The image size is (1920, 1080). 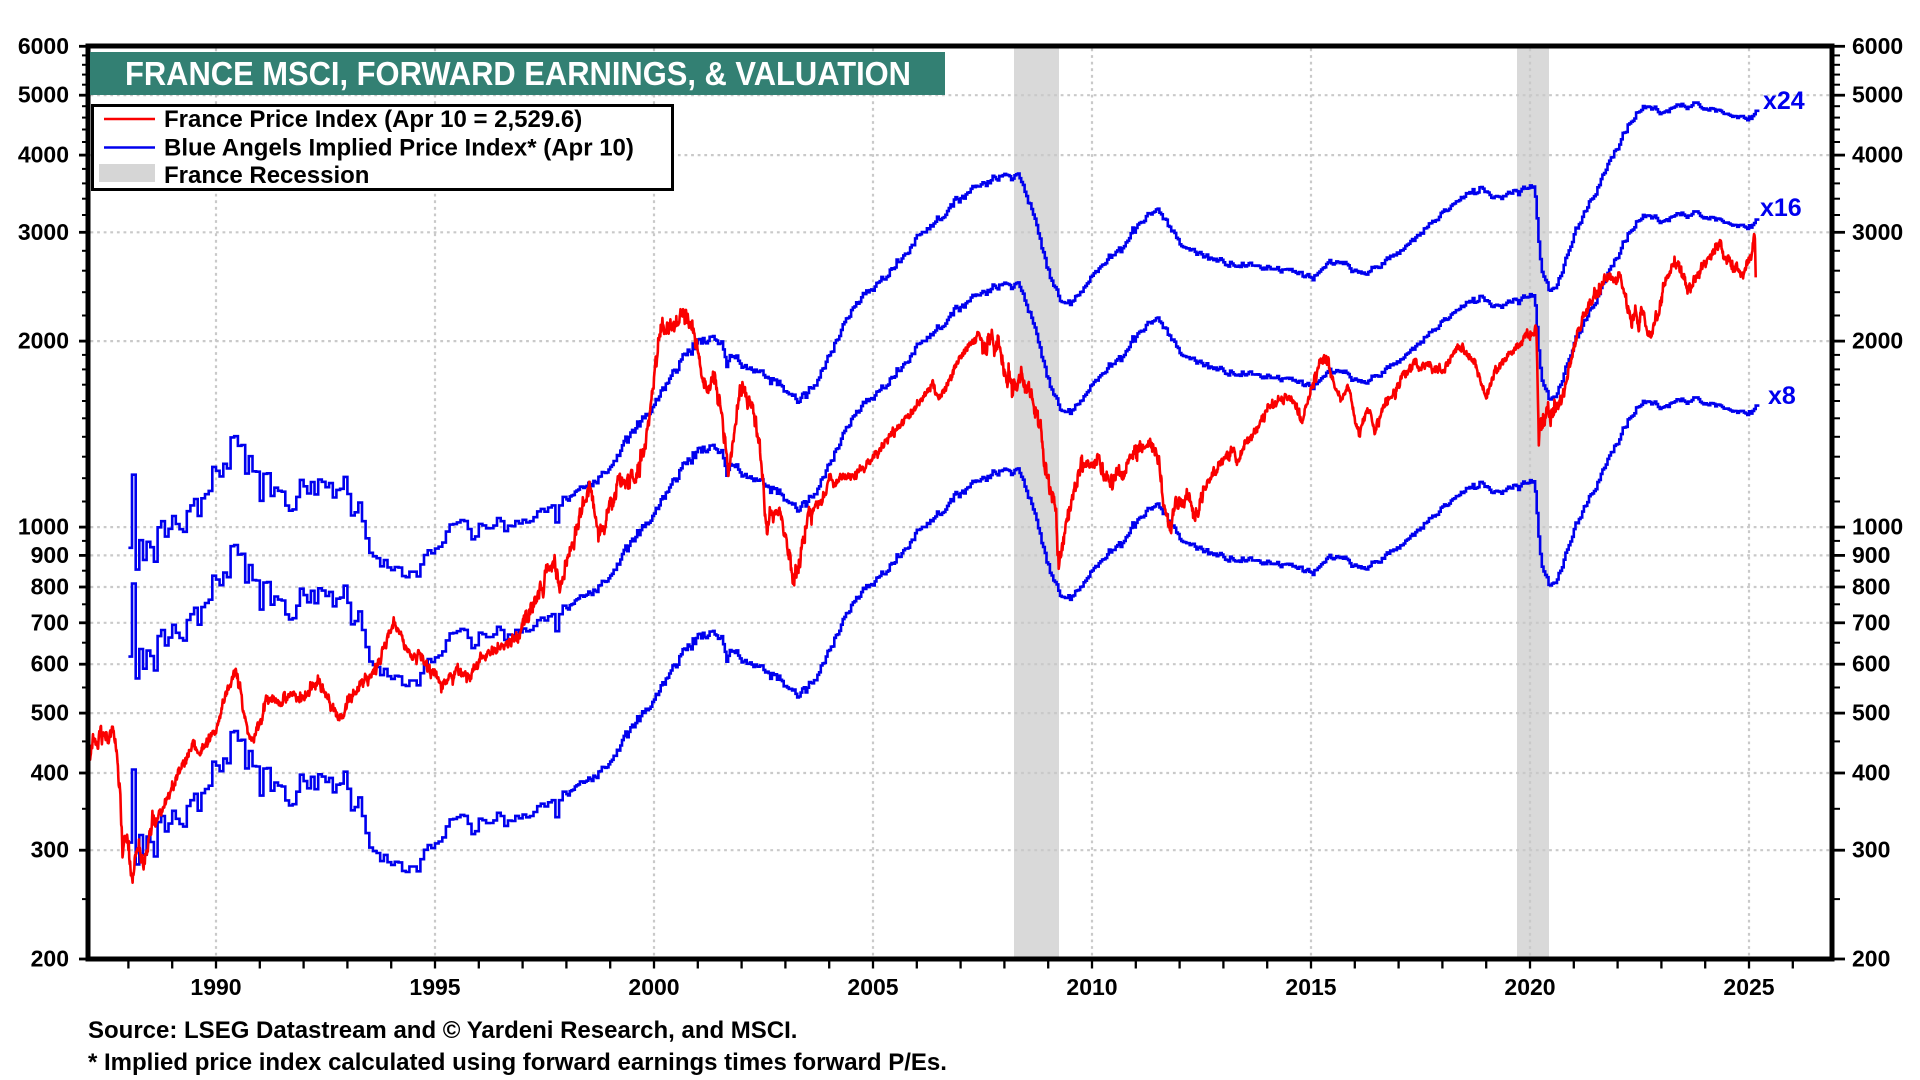 What do you see at coordinates (1782, 396) in the screenshot?
I see `svg-text: x8` at bounding box center [1782, 396].